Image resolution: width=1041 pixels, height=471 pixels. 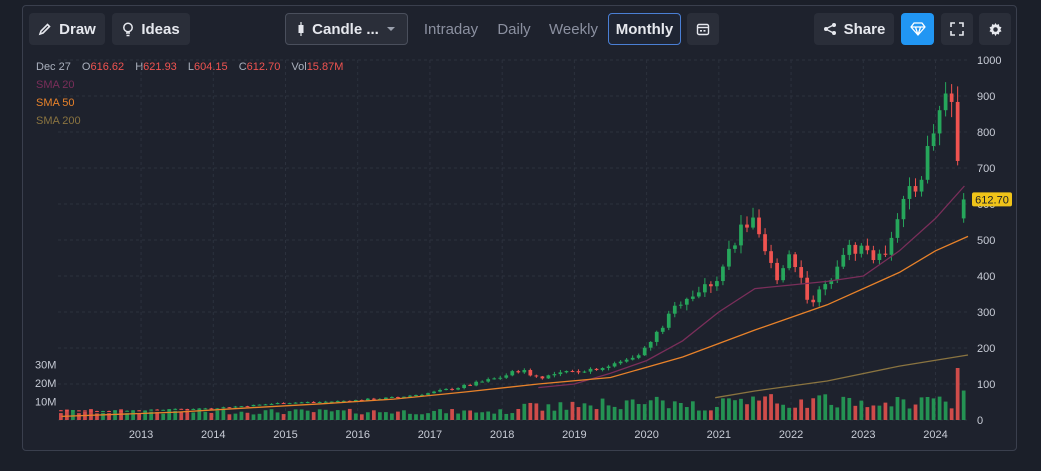 I want to click on share-button: Share, so click(x=854, y=29).